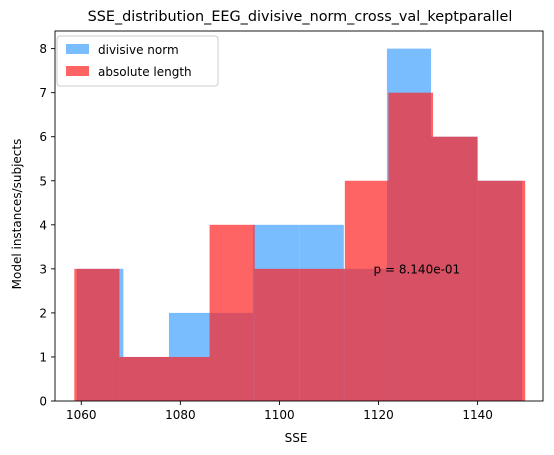  Describe the element at coordinates (43, 137) in the screenshot. I see `y-tick-label: 6` at that location.